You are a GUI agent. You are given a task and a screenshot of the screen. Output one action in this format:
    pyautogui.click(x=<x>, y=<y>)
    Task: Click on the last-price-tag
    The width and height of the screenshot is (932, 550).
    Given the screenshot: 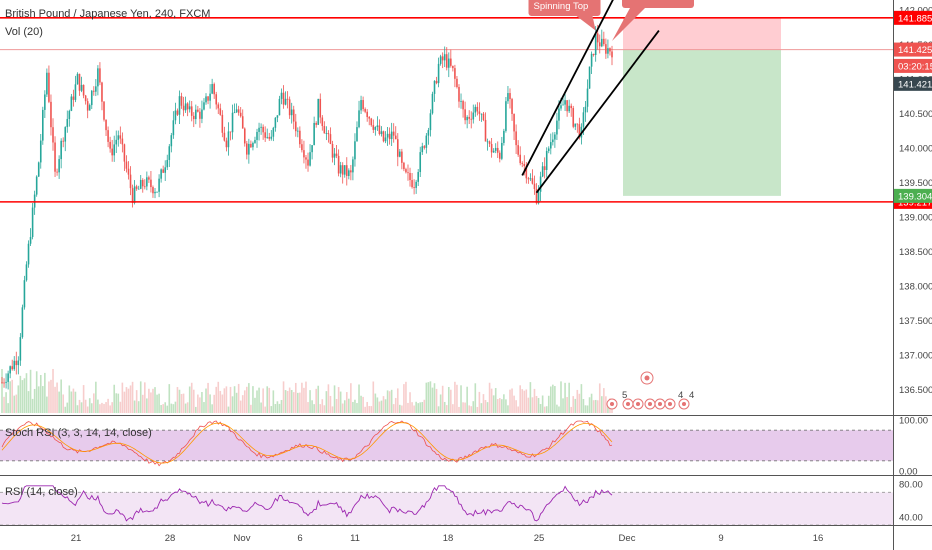 What is the action you would take?
    pyautogui.click(x=913, y=83)
    